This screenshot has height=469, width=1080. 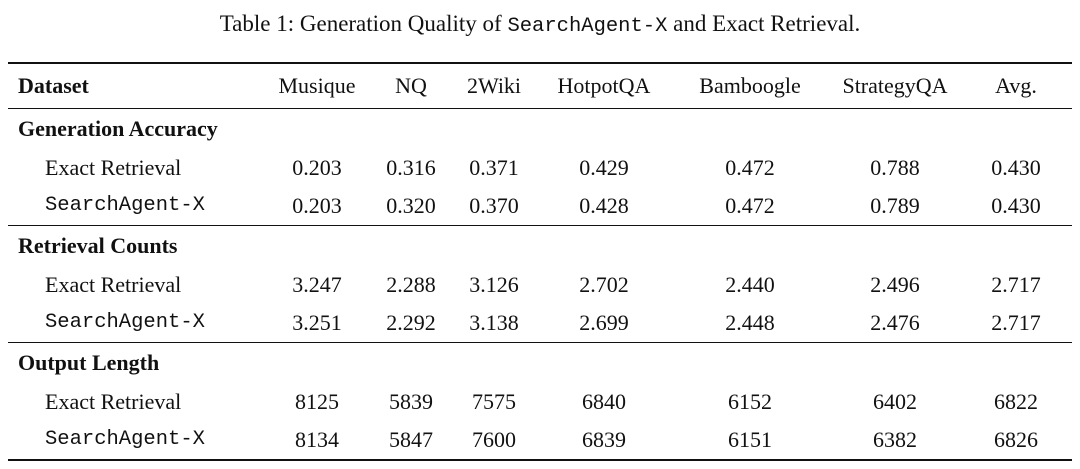 What do you see at coordinates (411, 322) in the screenshot?
I see `value-cell: 2.292` at bounding box center [411, 322].